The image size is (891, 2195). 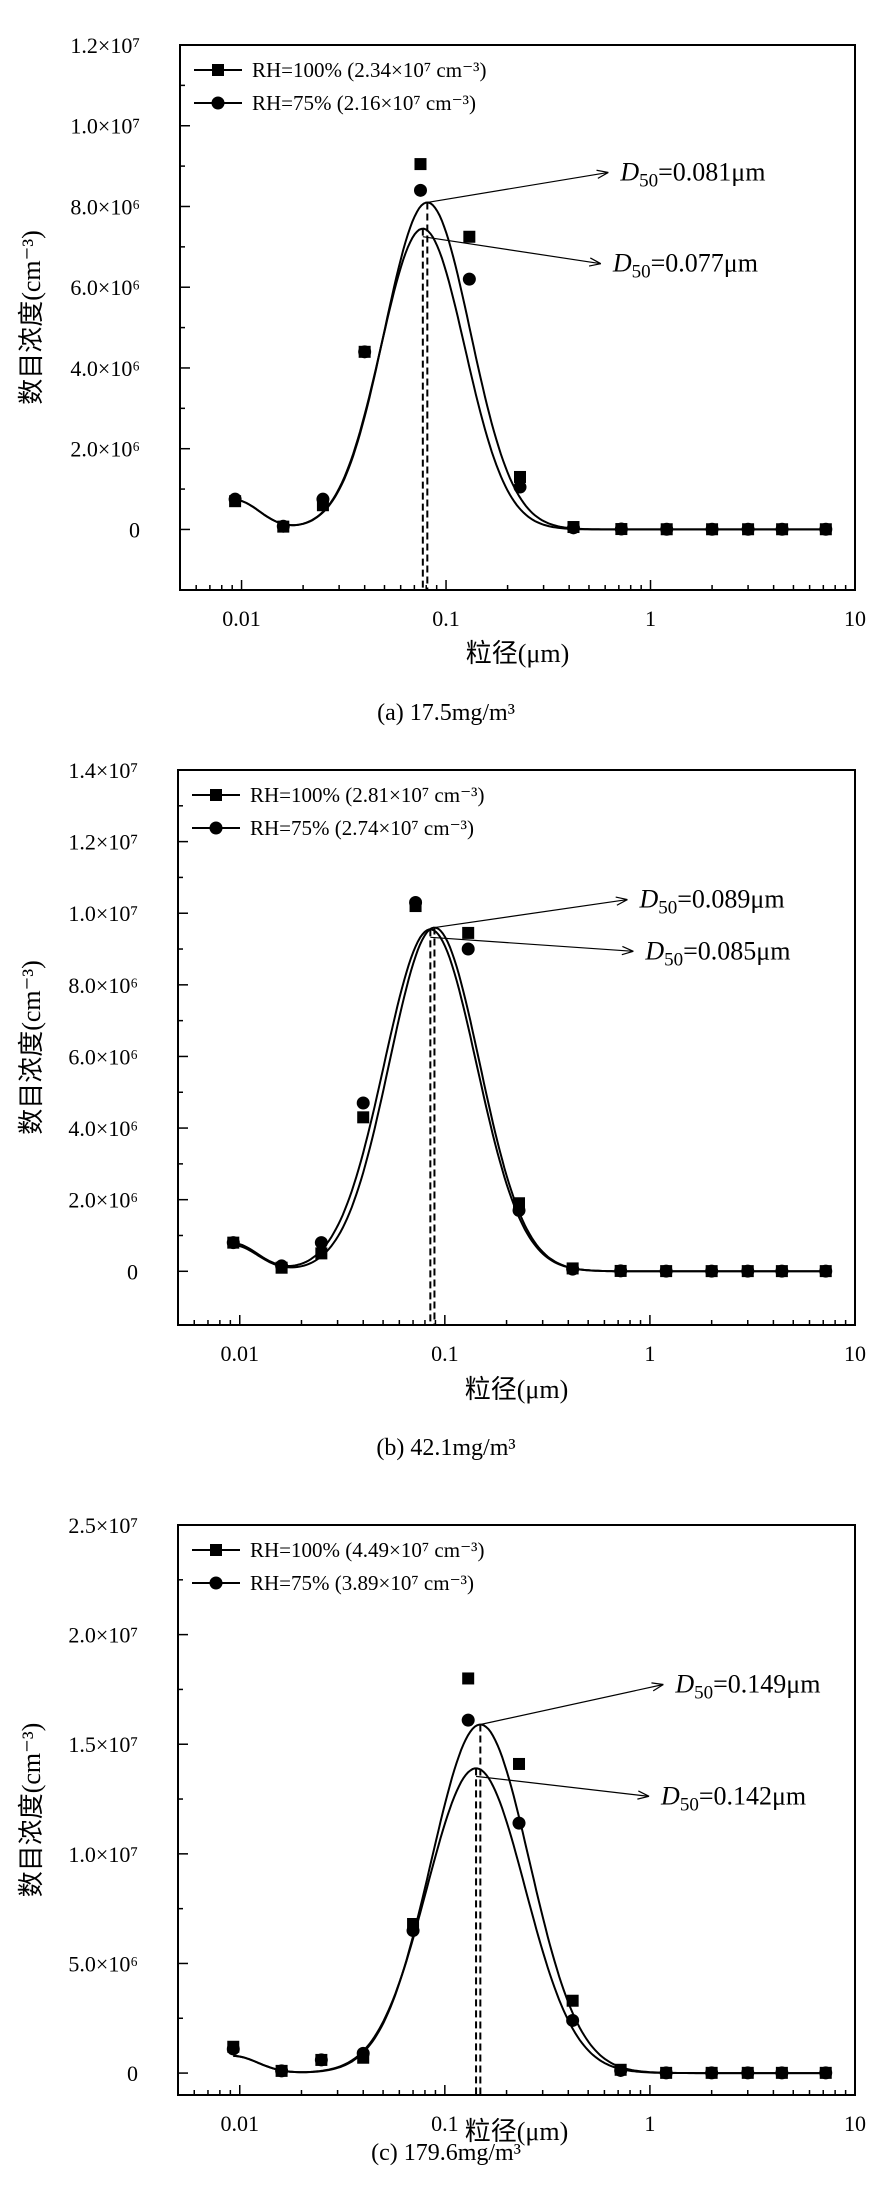 What do you see at coordinates (364, 103) in the screenshot?
I see `legend-label: RH=75% (2.16×10⁷ cm⁻³)` at bounding box center [364, 103].